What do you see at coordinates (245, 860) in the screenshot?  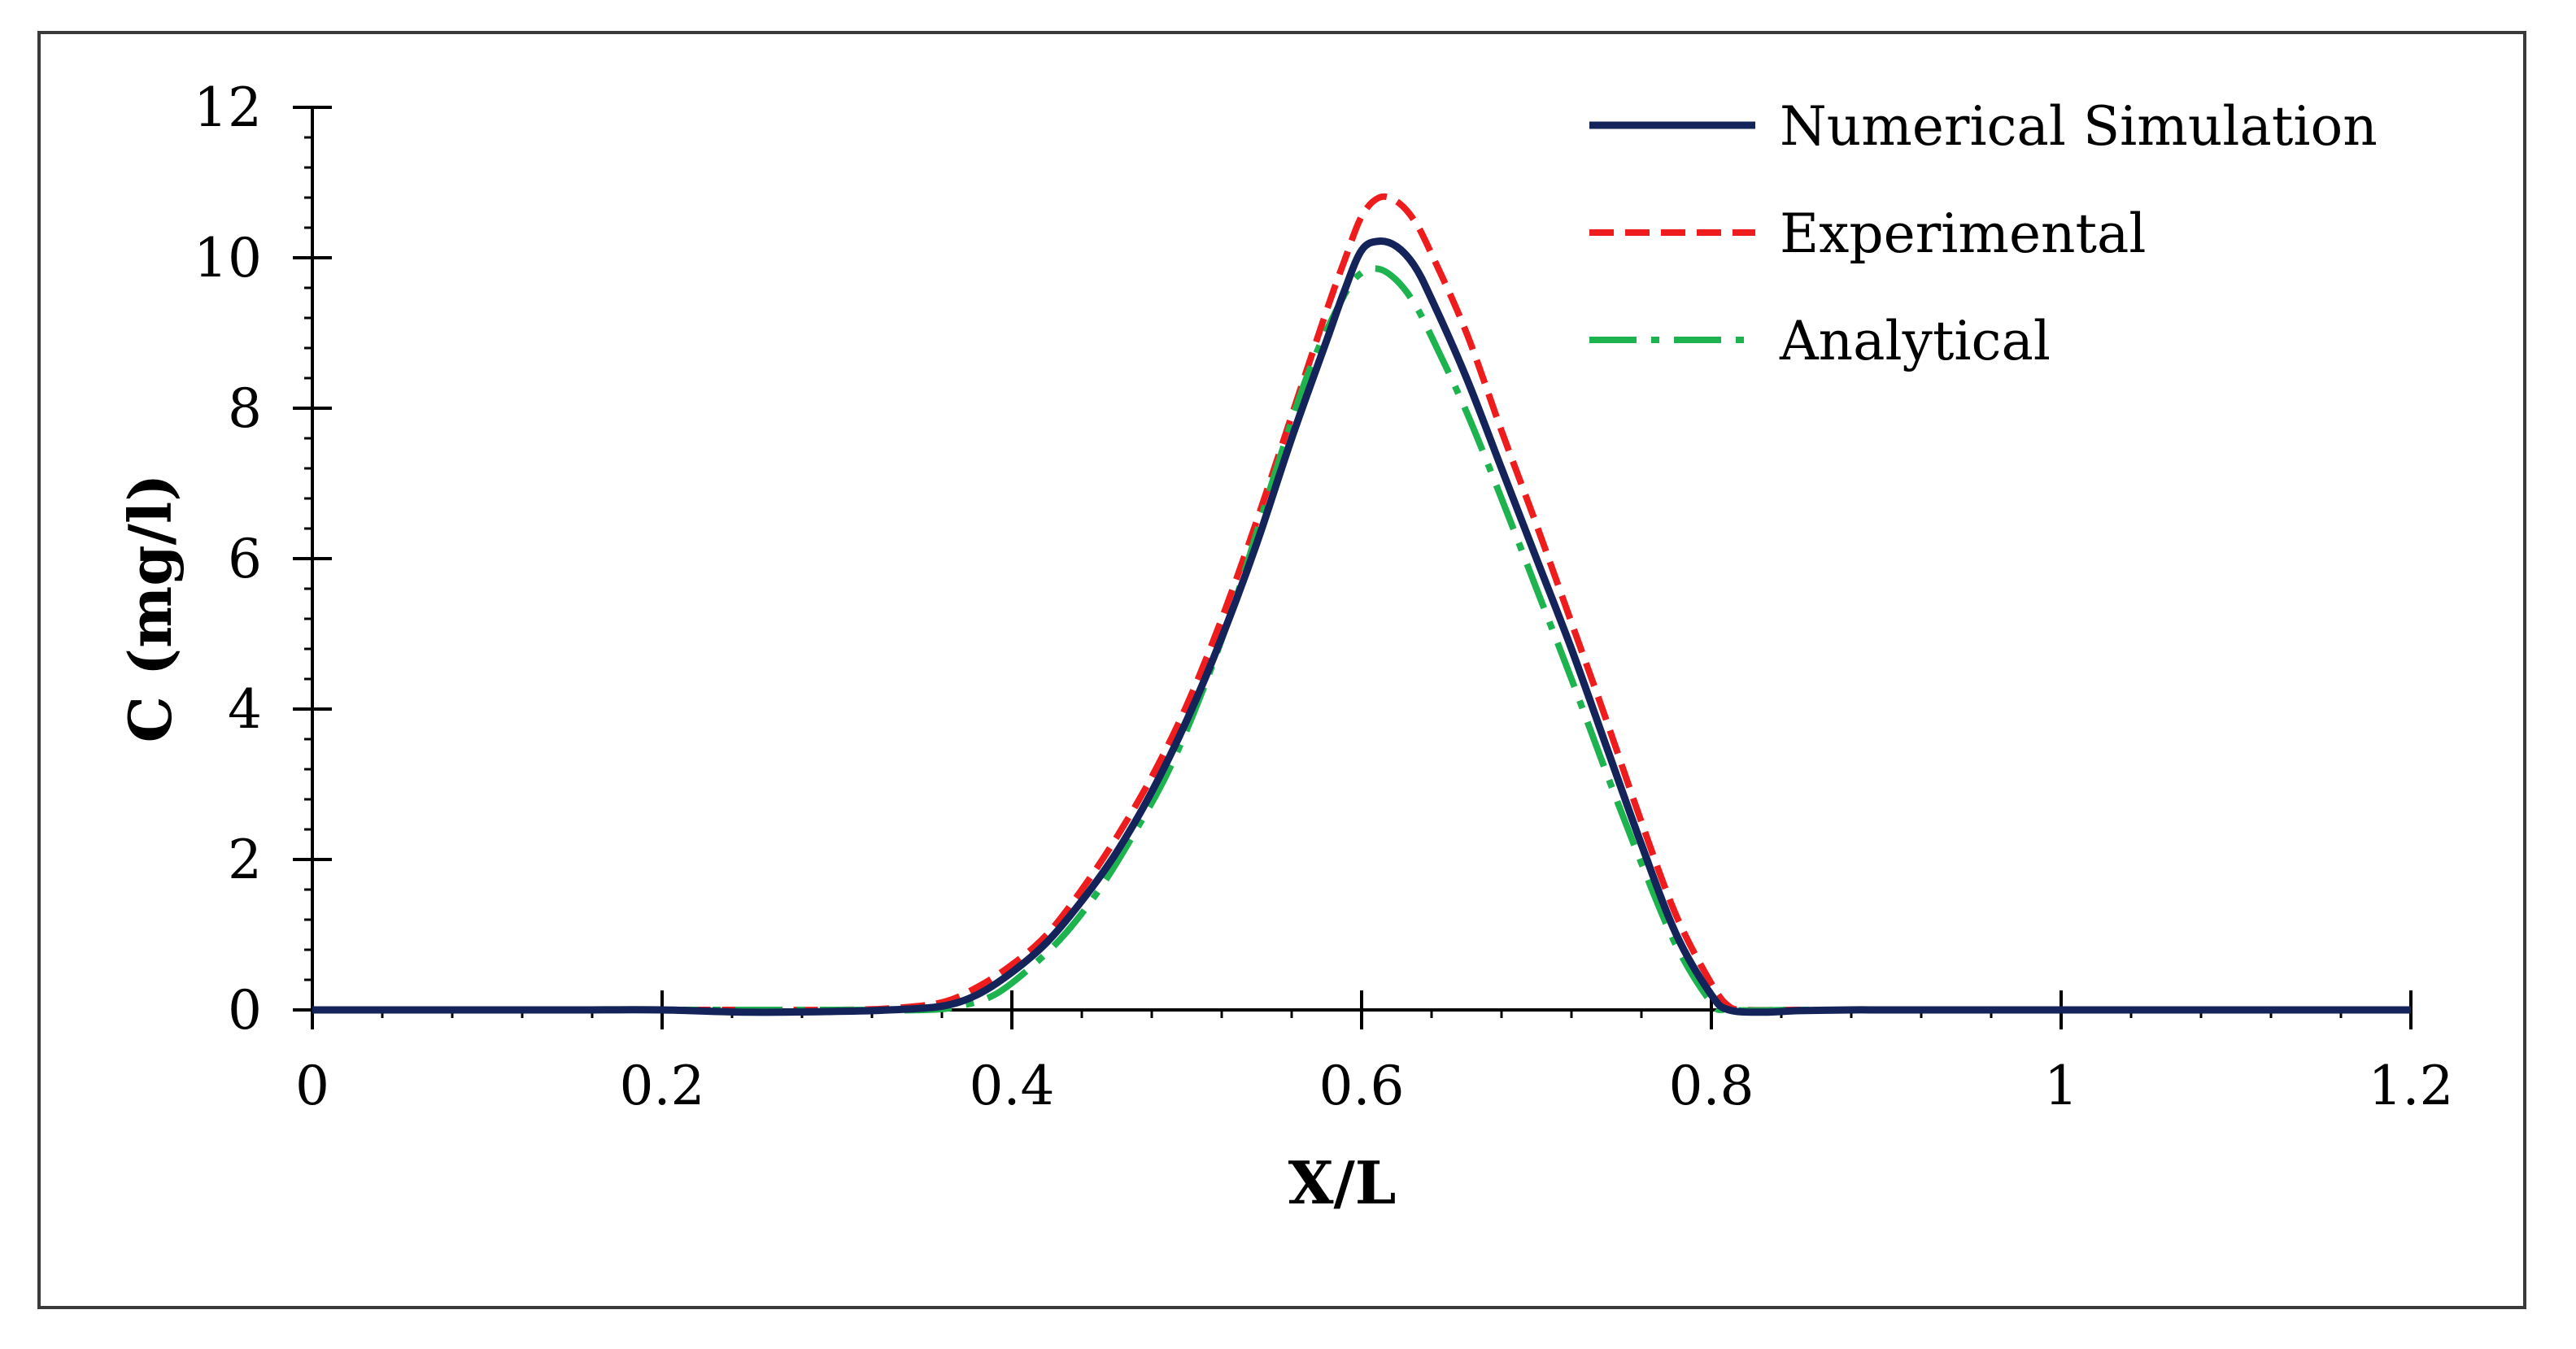 I see `y-tick-label: 2` at bounding box center [245, 860].